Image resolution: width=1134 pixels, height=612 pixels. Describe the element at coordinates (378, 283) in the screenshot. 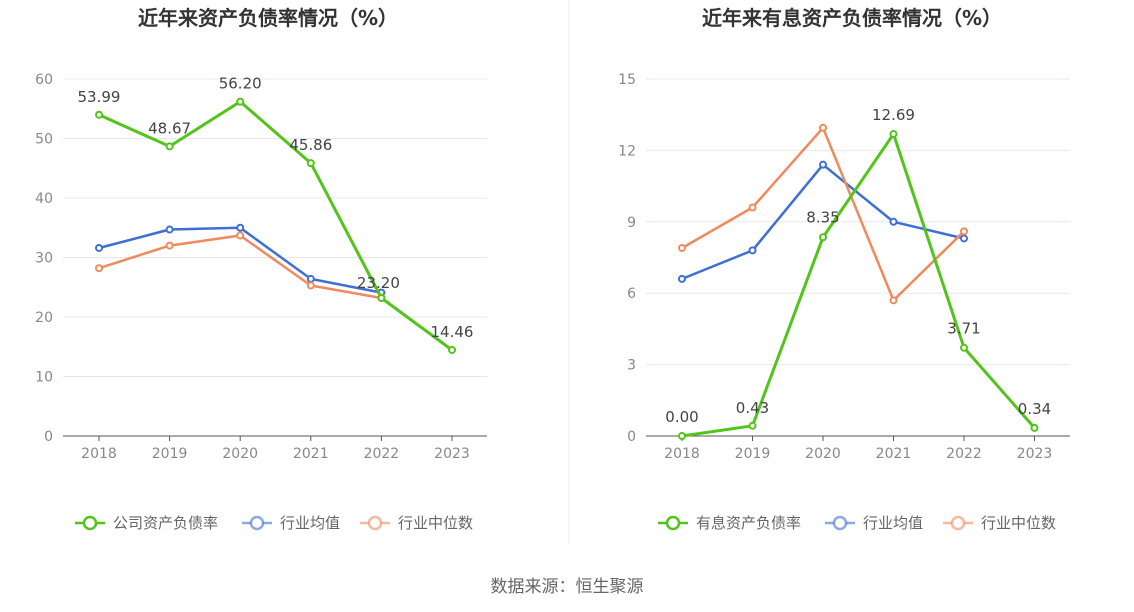

I see `data-label: 23.20` at that location.